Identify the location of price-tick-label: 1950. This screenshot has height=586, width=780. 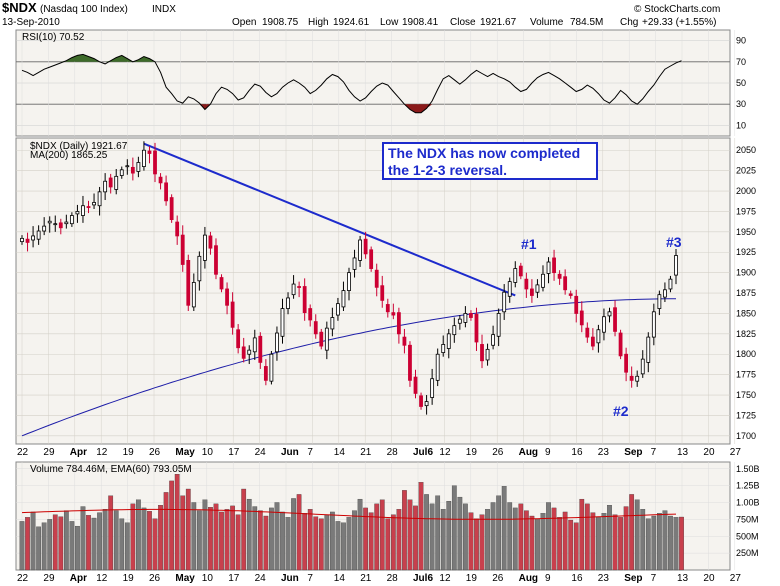
(746, 232).